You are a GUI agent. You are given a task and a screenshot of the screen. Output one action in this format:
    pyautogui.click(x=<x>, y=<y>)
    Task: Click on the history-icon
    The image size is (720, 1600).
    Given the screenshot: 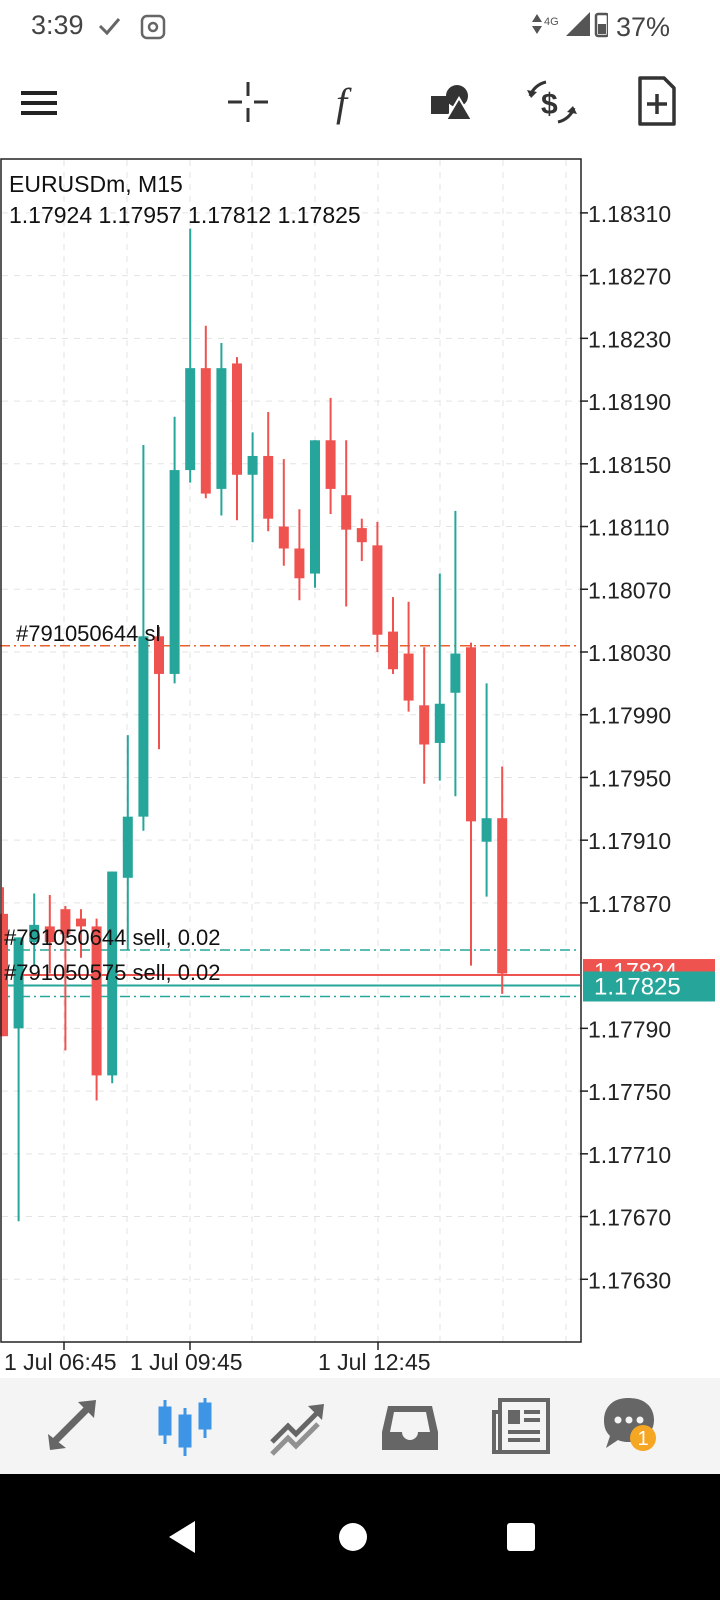 What is the action you would take?
    pyautogui.click(x=410, y=1426)
    